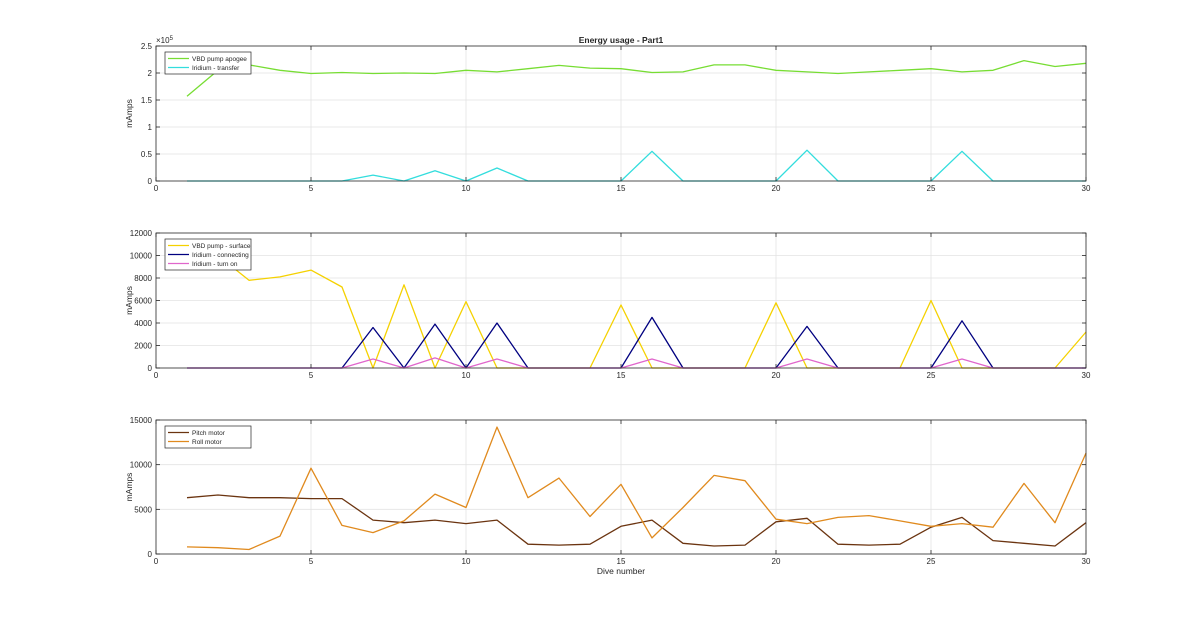 The height and width of the screenshot is (622, 1200). What do you see at coordinates (207, 442) in the screenshot?
I see `legend-entry: Roll motor` at bounding box center [207, 442].